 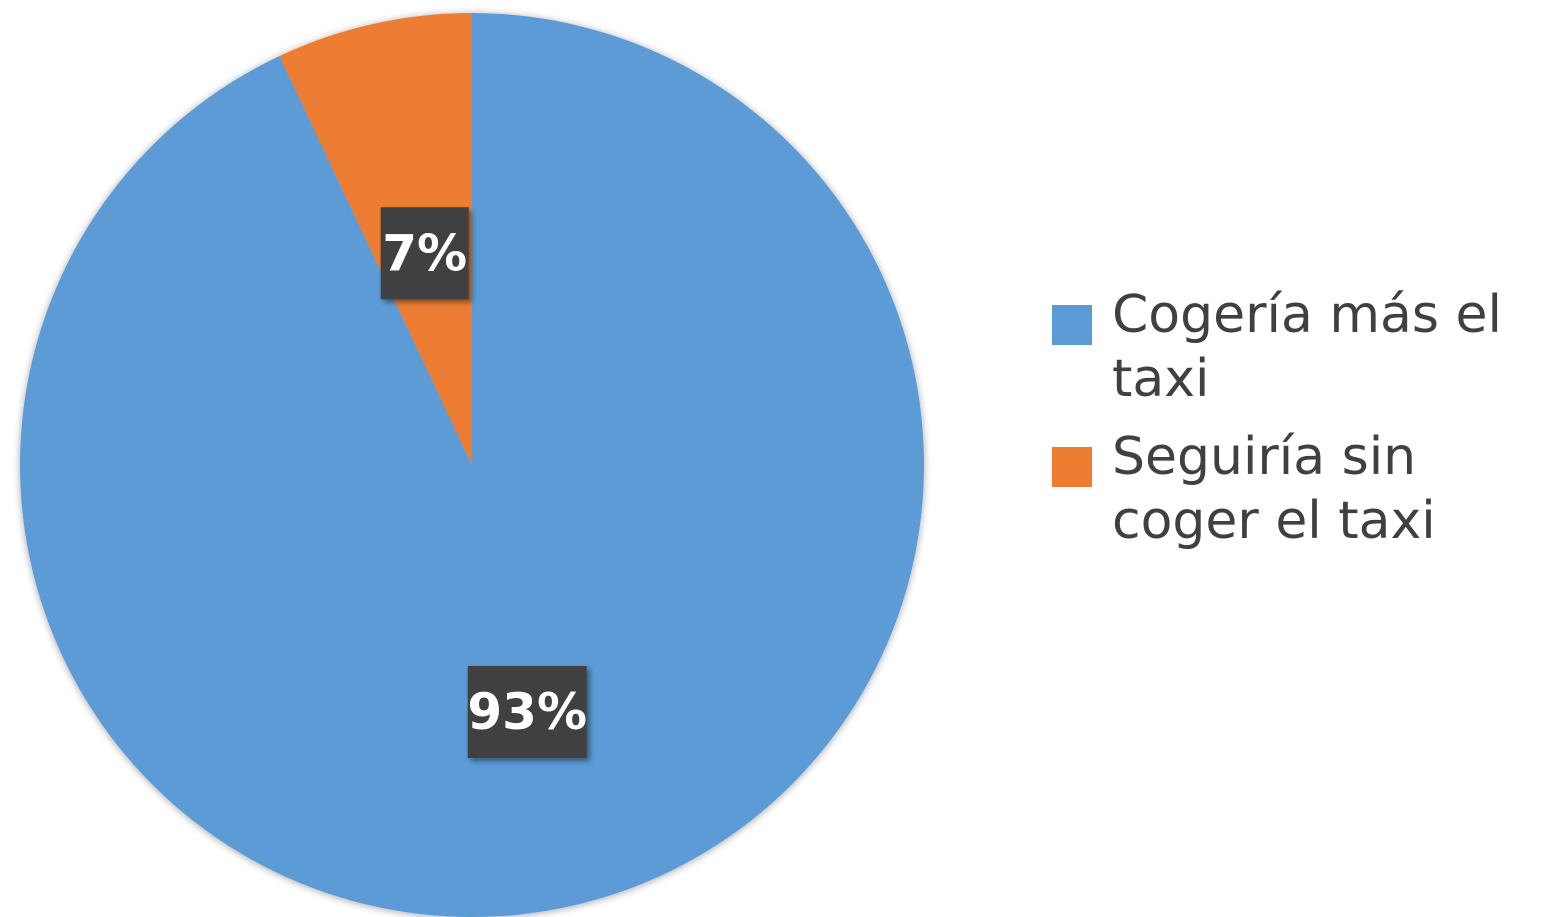 I want to click on data-label-text: 93%, so click(x=527, y=712).